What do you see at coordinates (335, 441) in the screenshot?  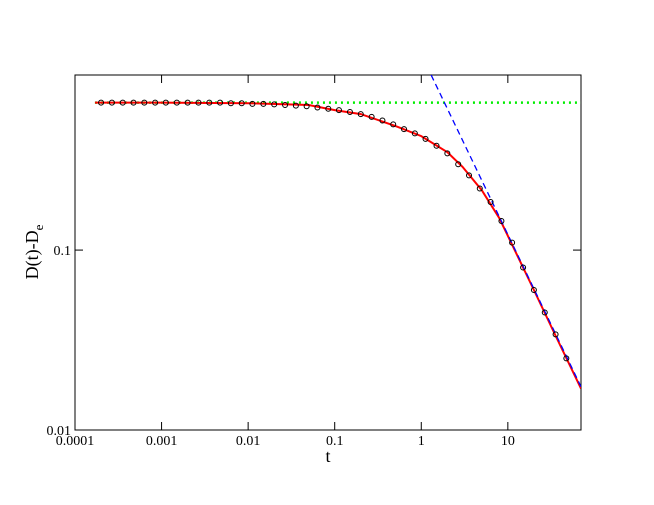 I see `x-tick-label: 0.1` at bounding box center [335, 441].